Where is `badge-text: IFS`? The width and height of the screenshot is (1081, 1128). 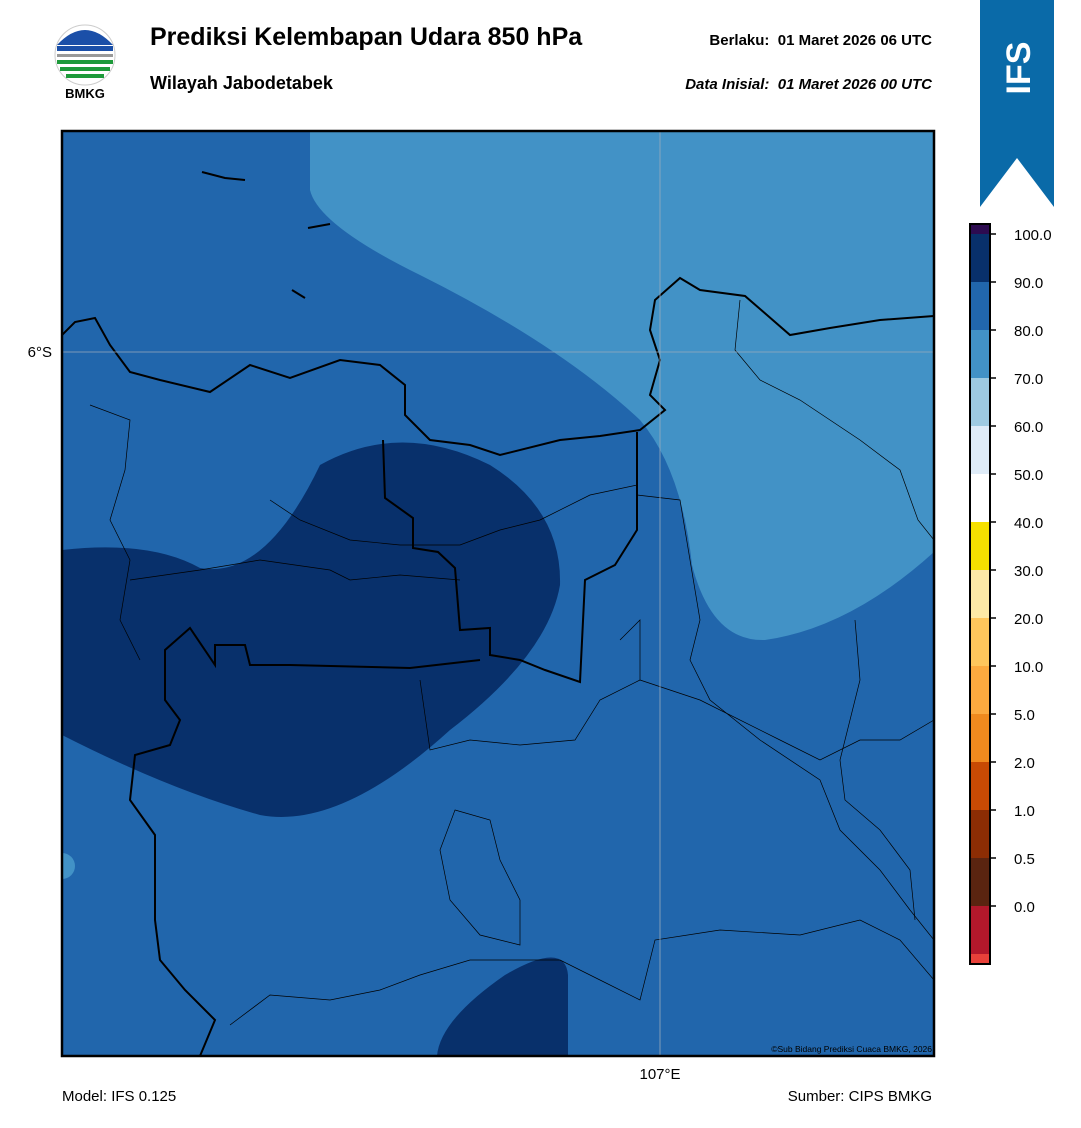 badge-text: IFS is located at coordinates (1019, 68).